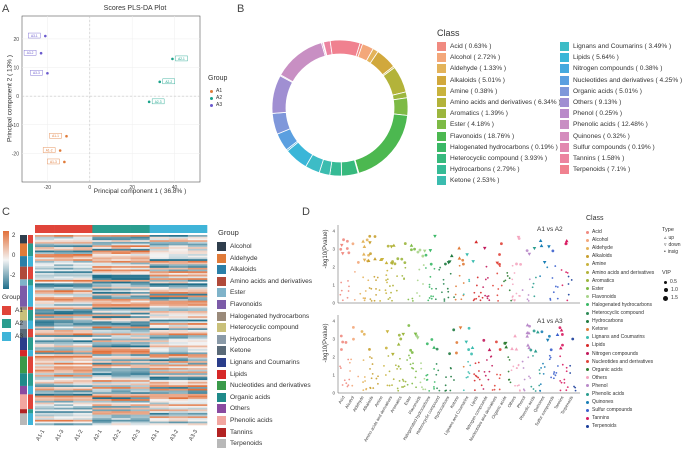 This screenshot has width=685, height=465. What do you see at coordinates (665, 282) in the screenshot?
I see `vip-dot-icon` at bounding box center [665, 282].